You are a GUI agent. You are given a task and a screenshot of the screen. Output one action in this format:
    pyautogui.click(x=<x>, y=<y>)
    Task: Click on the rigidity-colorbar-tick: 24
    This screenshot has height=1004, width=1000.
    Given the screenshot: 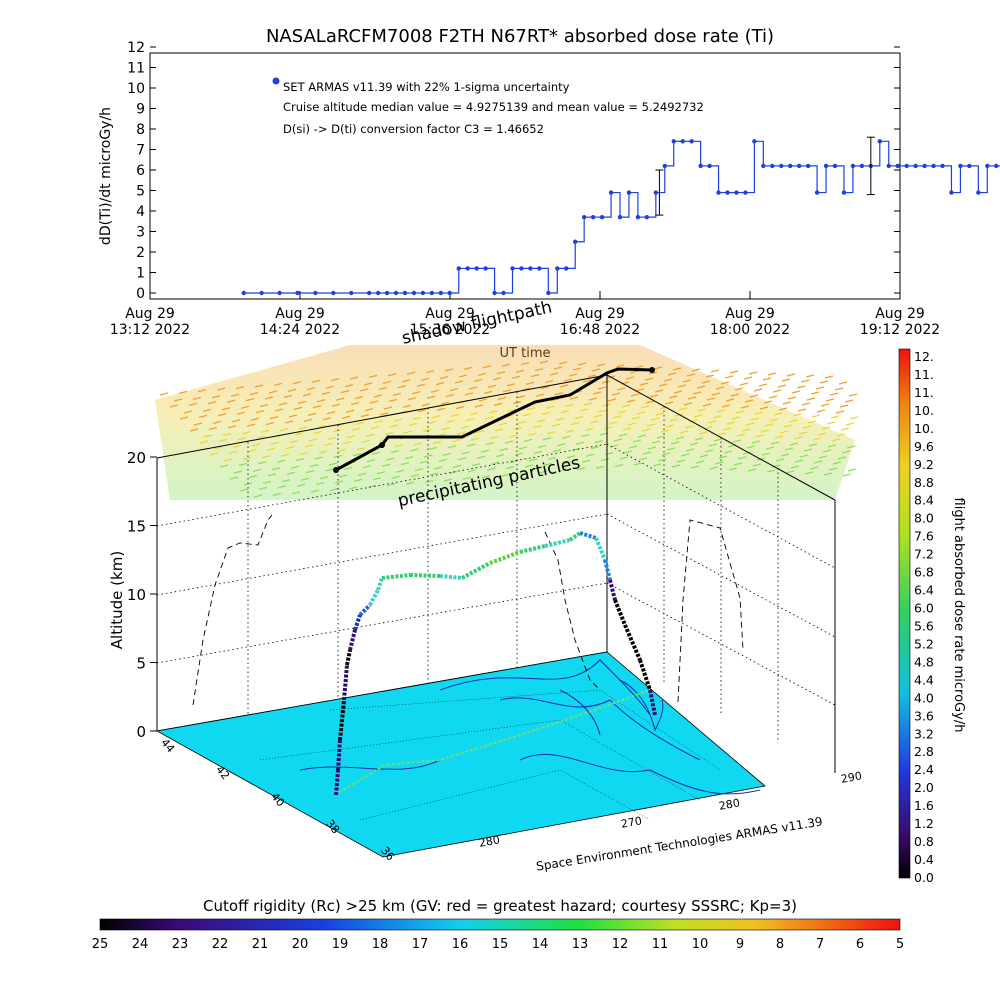 What is the action you would take?
    pyautogui.click(x=140, y=944)
    